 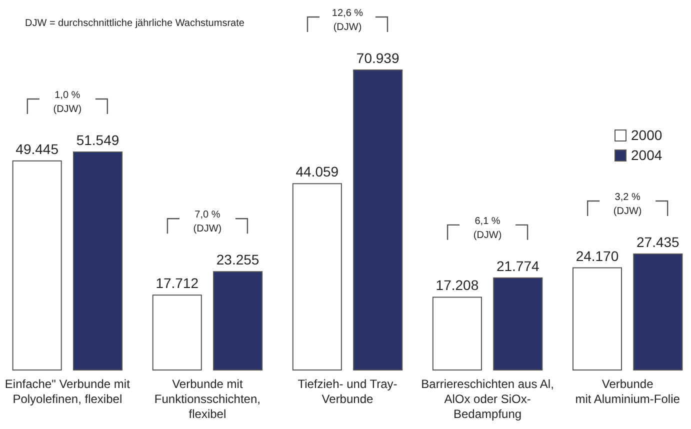 I want to click on data-label: 23.255, so click(x=238, y=260).